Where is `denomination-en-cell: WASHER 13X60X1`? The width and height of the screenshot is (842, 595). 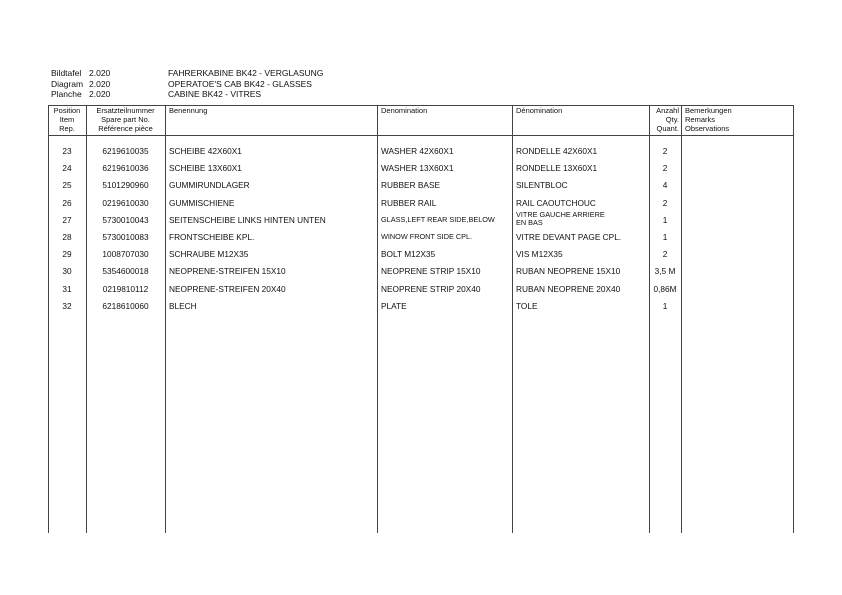 denomination-en-cell: WASHER 13X60X1 is located at coordinates (417, 168).